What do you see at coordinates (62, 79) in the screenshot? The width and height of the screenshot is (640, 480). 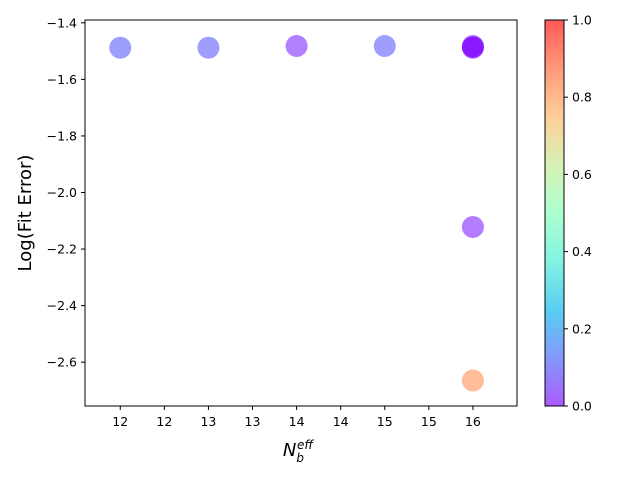 I see `y-tick-label: −1.6` at bounding box center [62, 79].